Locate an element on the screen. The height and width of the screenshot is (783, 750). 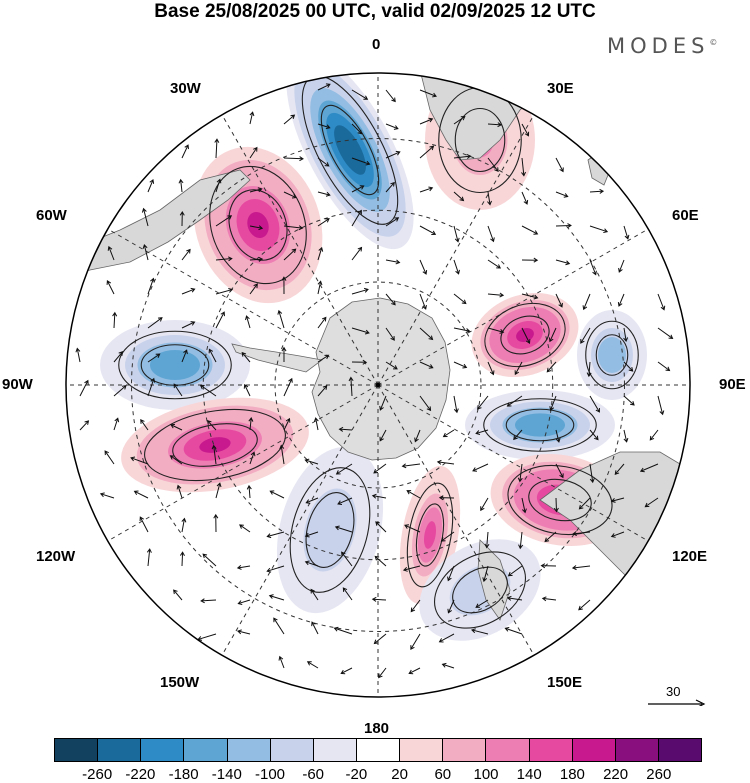
anomaly-south-pacific-negative is located at coordinates (330, 530).